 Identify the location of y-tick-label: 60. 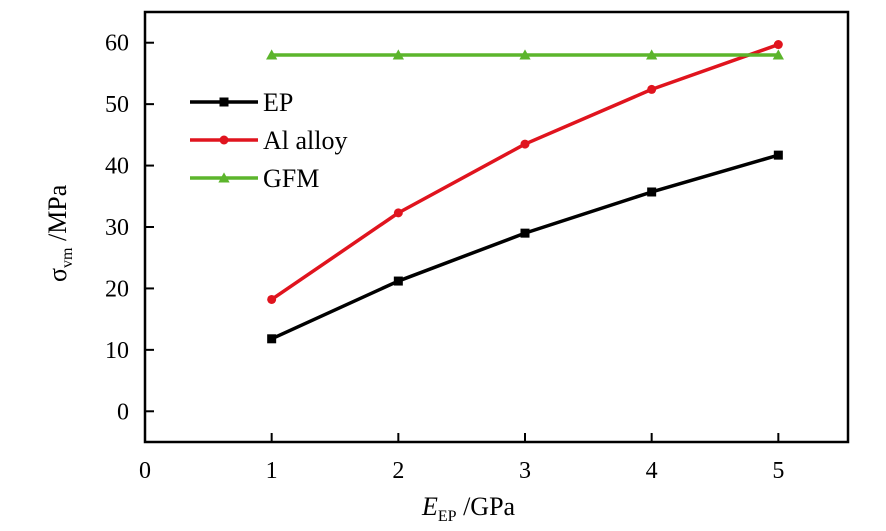
(117, 44).